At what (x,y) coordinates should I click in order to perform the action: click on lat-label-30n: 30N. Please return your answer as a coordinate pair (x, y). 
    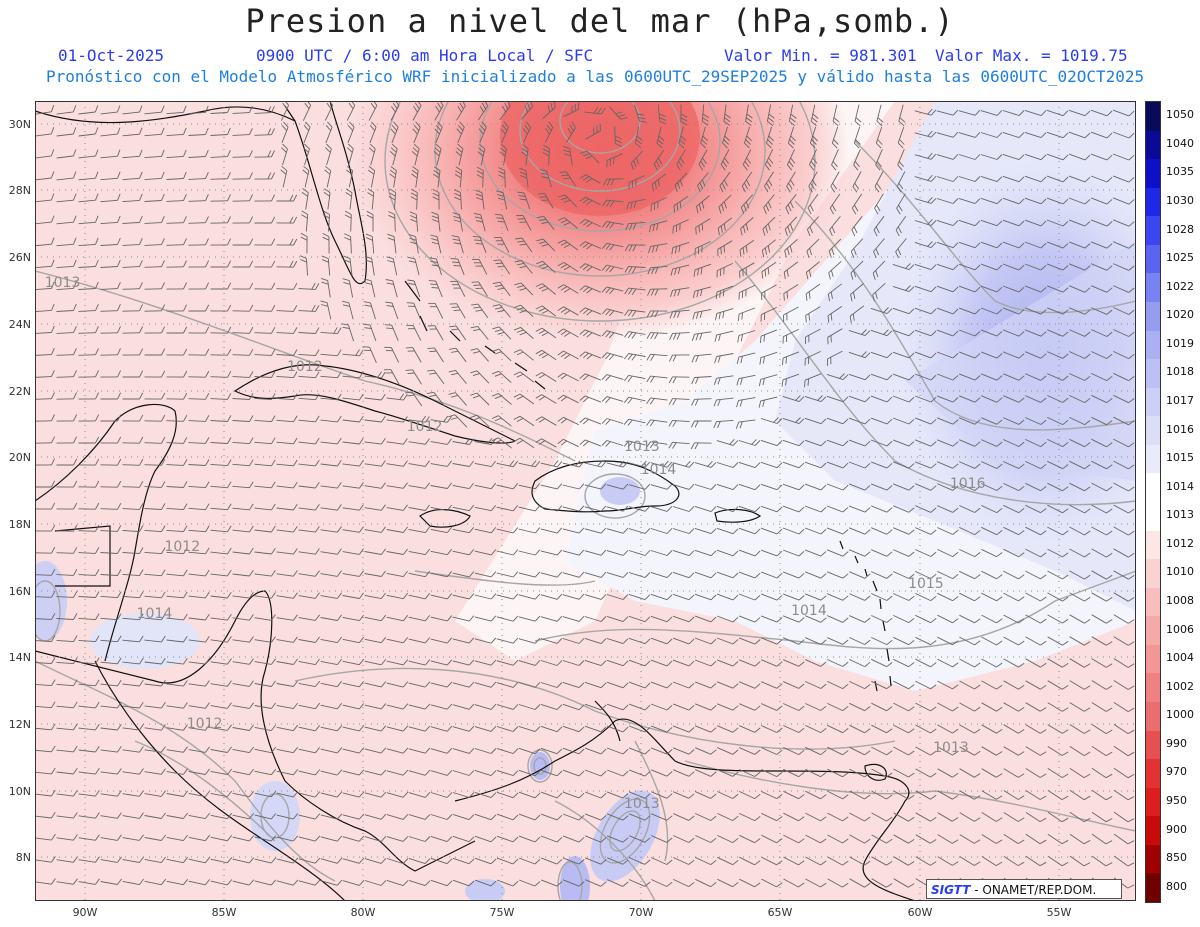
    Looking at the image, I should click on (19, 124).